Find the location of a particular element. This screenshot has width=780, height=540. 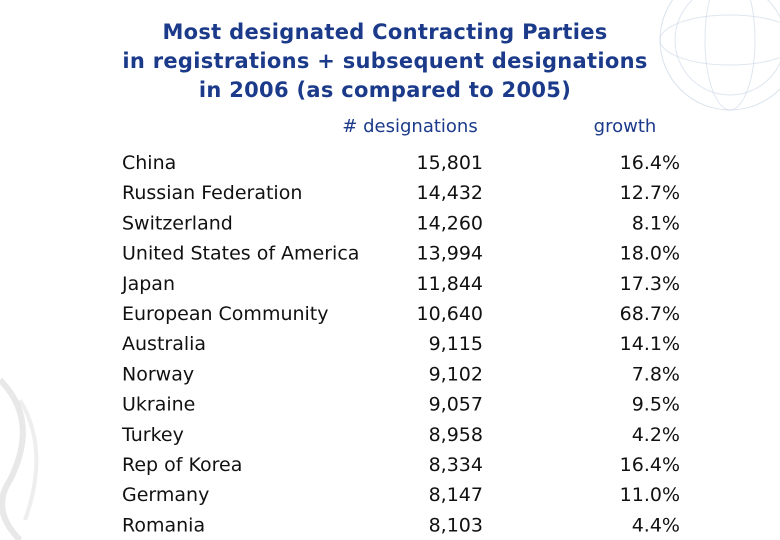

country-cell: Rep of Korea is located at coordinates (182, 465).